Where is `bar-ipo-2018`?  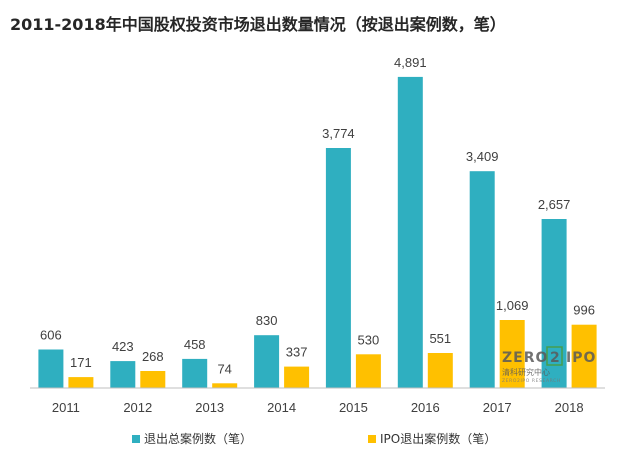
bar-ipo-2018 is located at coordinates (584, 356).